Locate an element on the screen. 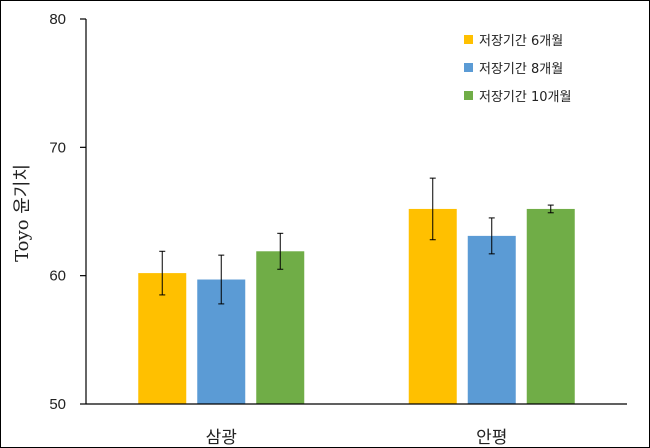 The width and height of the screenshot is (650, 448). legend-label: 저장기간 8개월 is located at coordinates (521, 69).